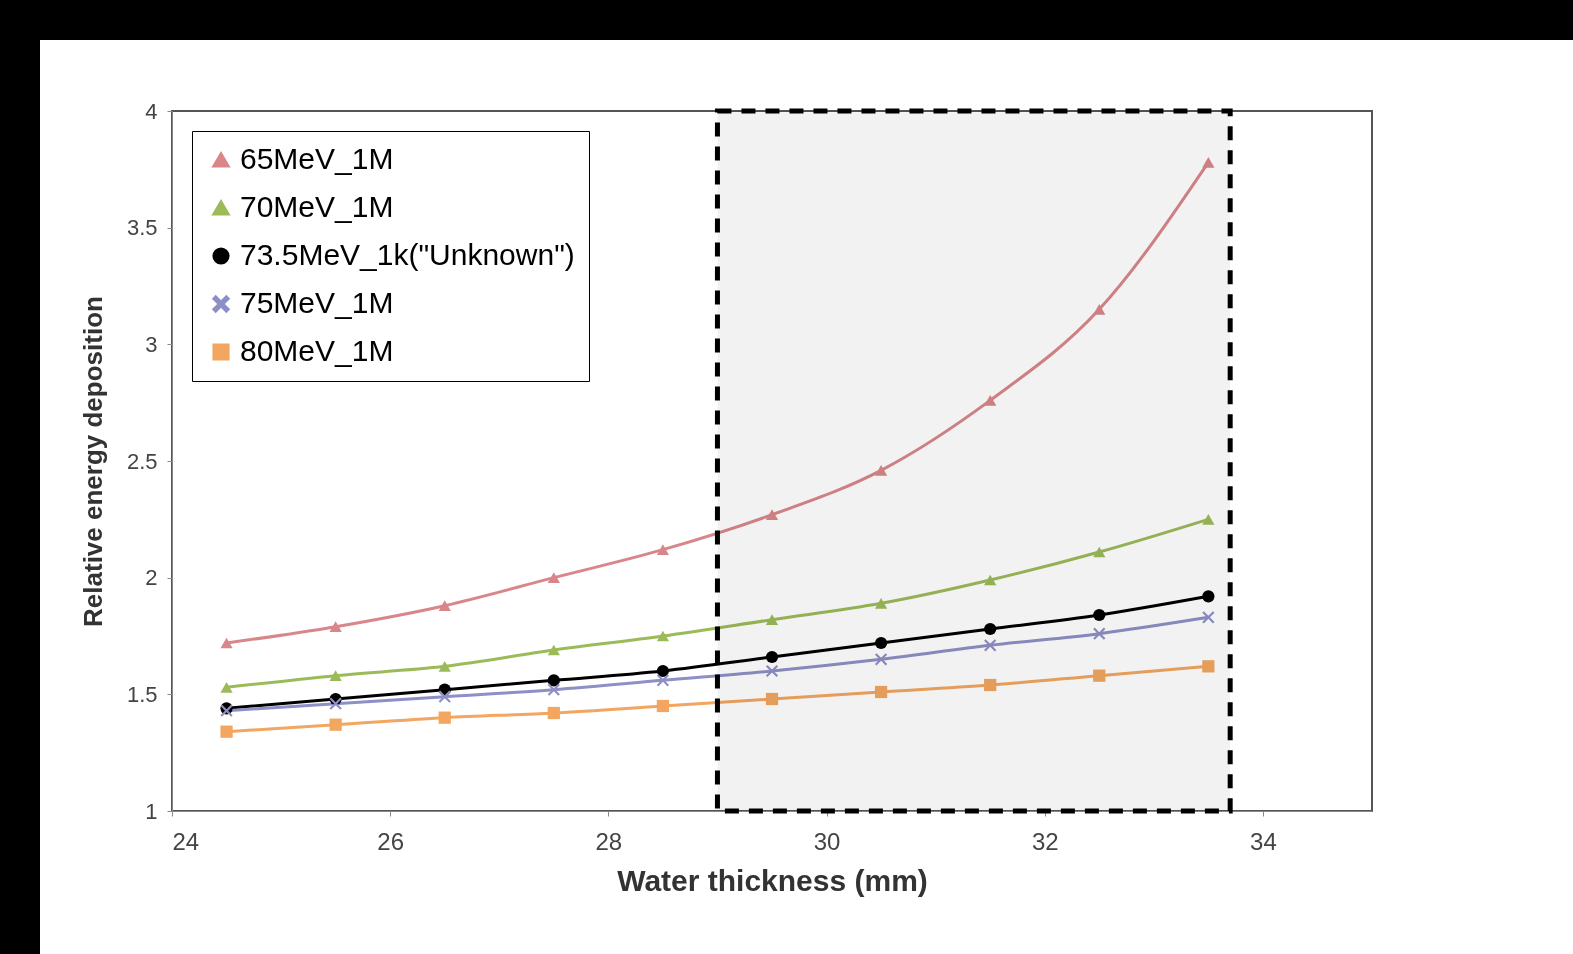 The height and width of the screenshot is (954, 1573). Describe the element at coordinates (317, 206) in the screenshot. I see `legend-label: 70MeV_1M` at that location.